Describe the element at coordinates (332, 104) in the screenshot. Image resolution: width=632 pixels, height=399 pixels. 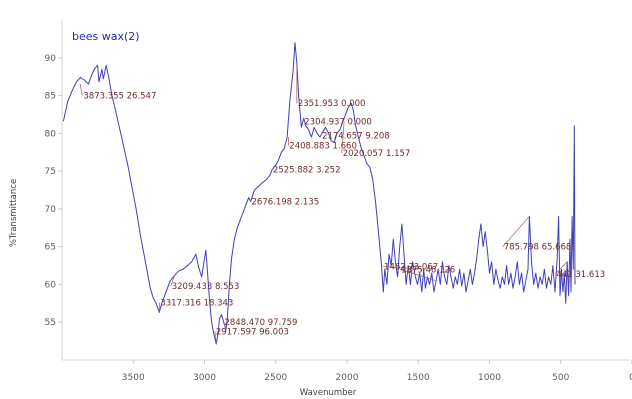
I see `peak-label: 2351.953 0.000` at that location.